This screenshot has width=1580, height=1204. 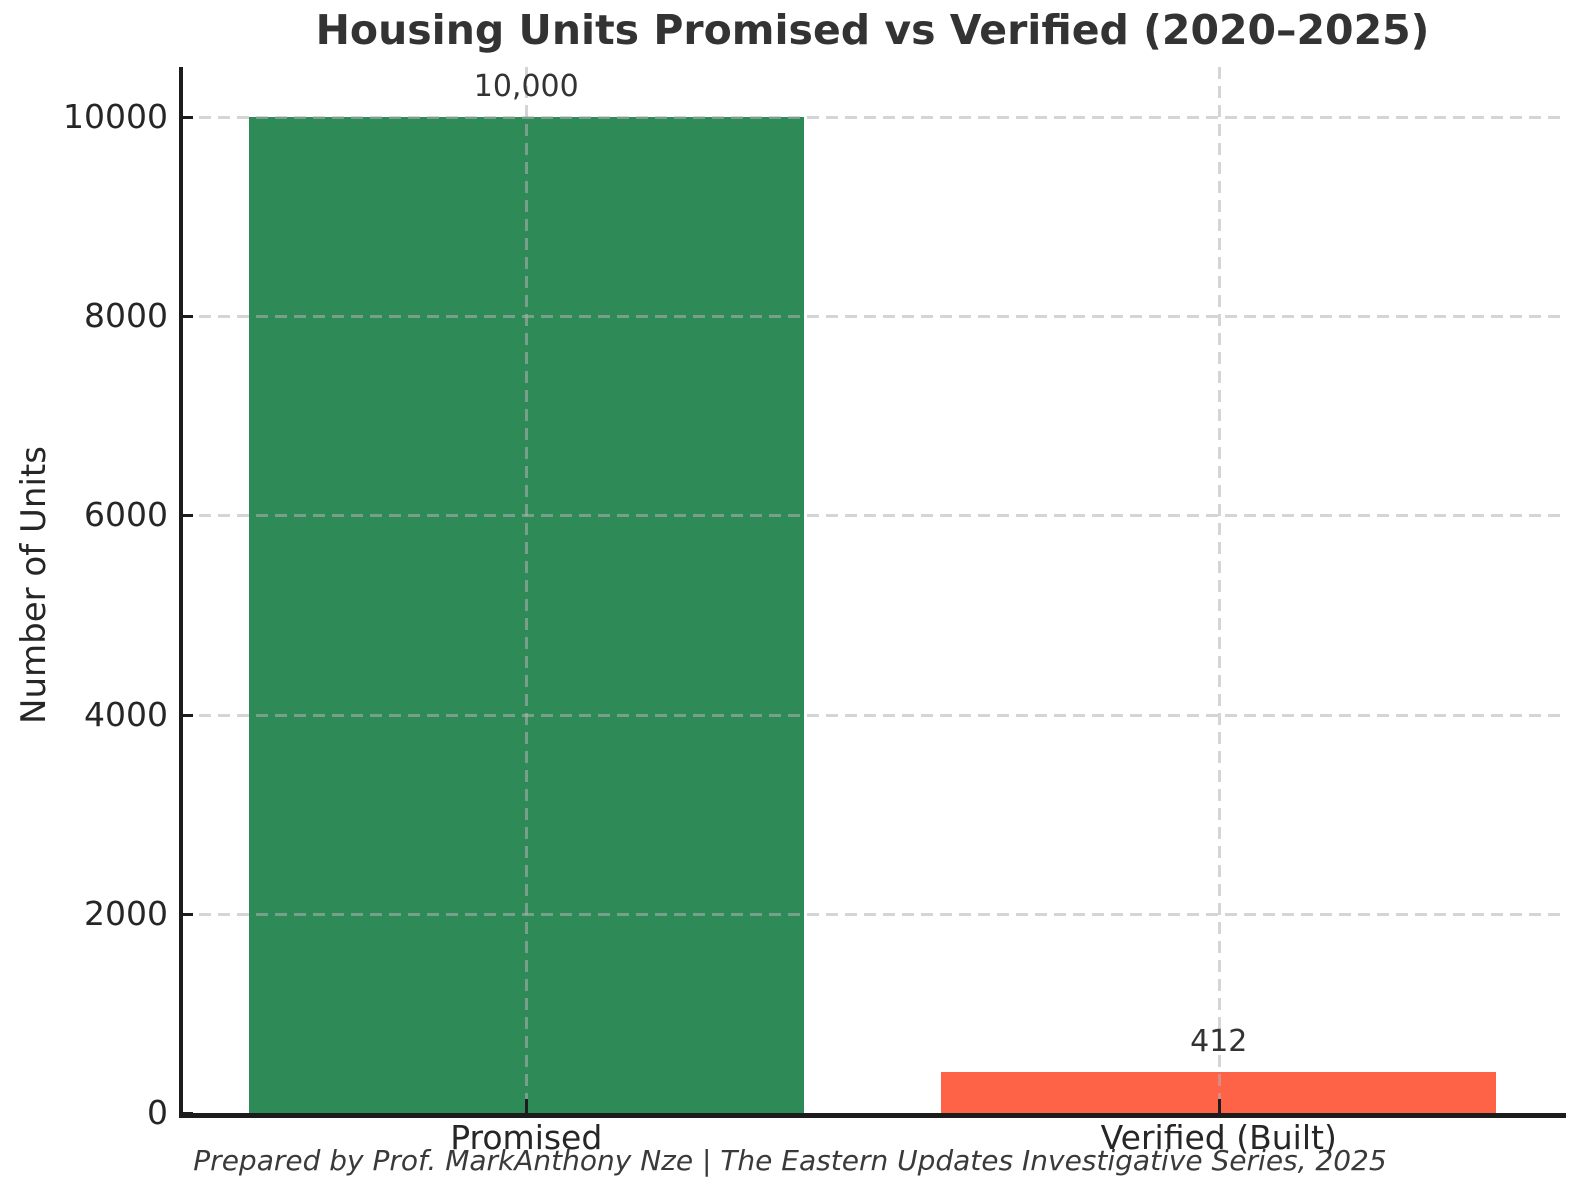 What do you see at coordinates (126, 316) in the screenshot?
I see `y-tick-label: 8000` at bounding box center [126, 316].